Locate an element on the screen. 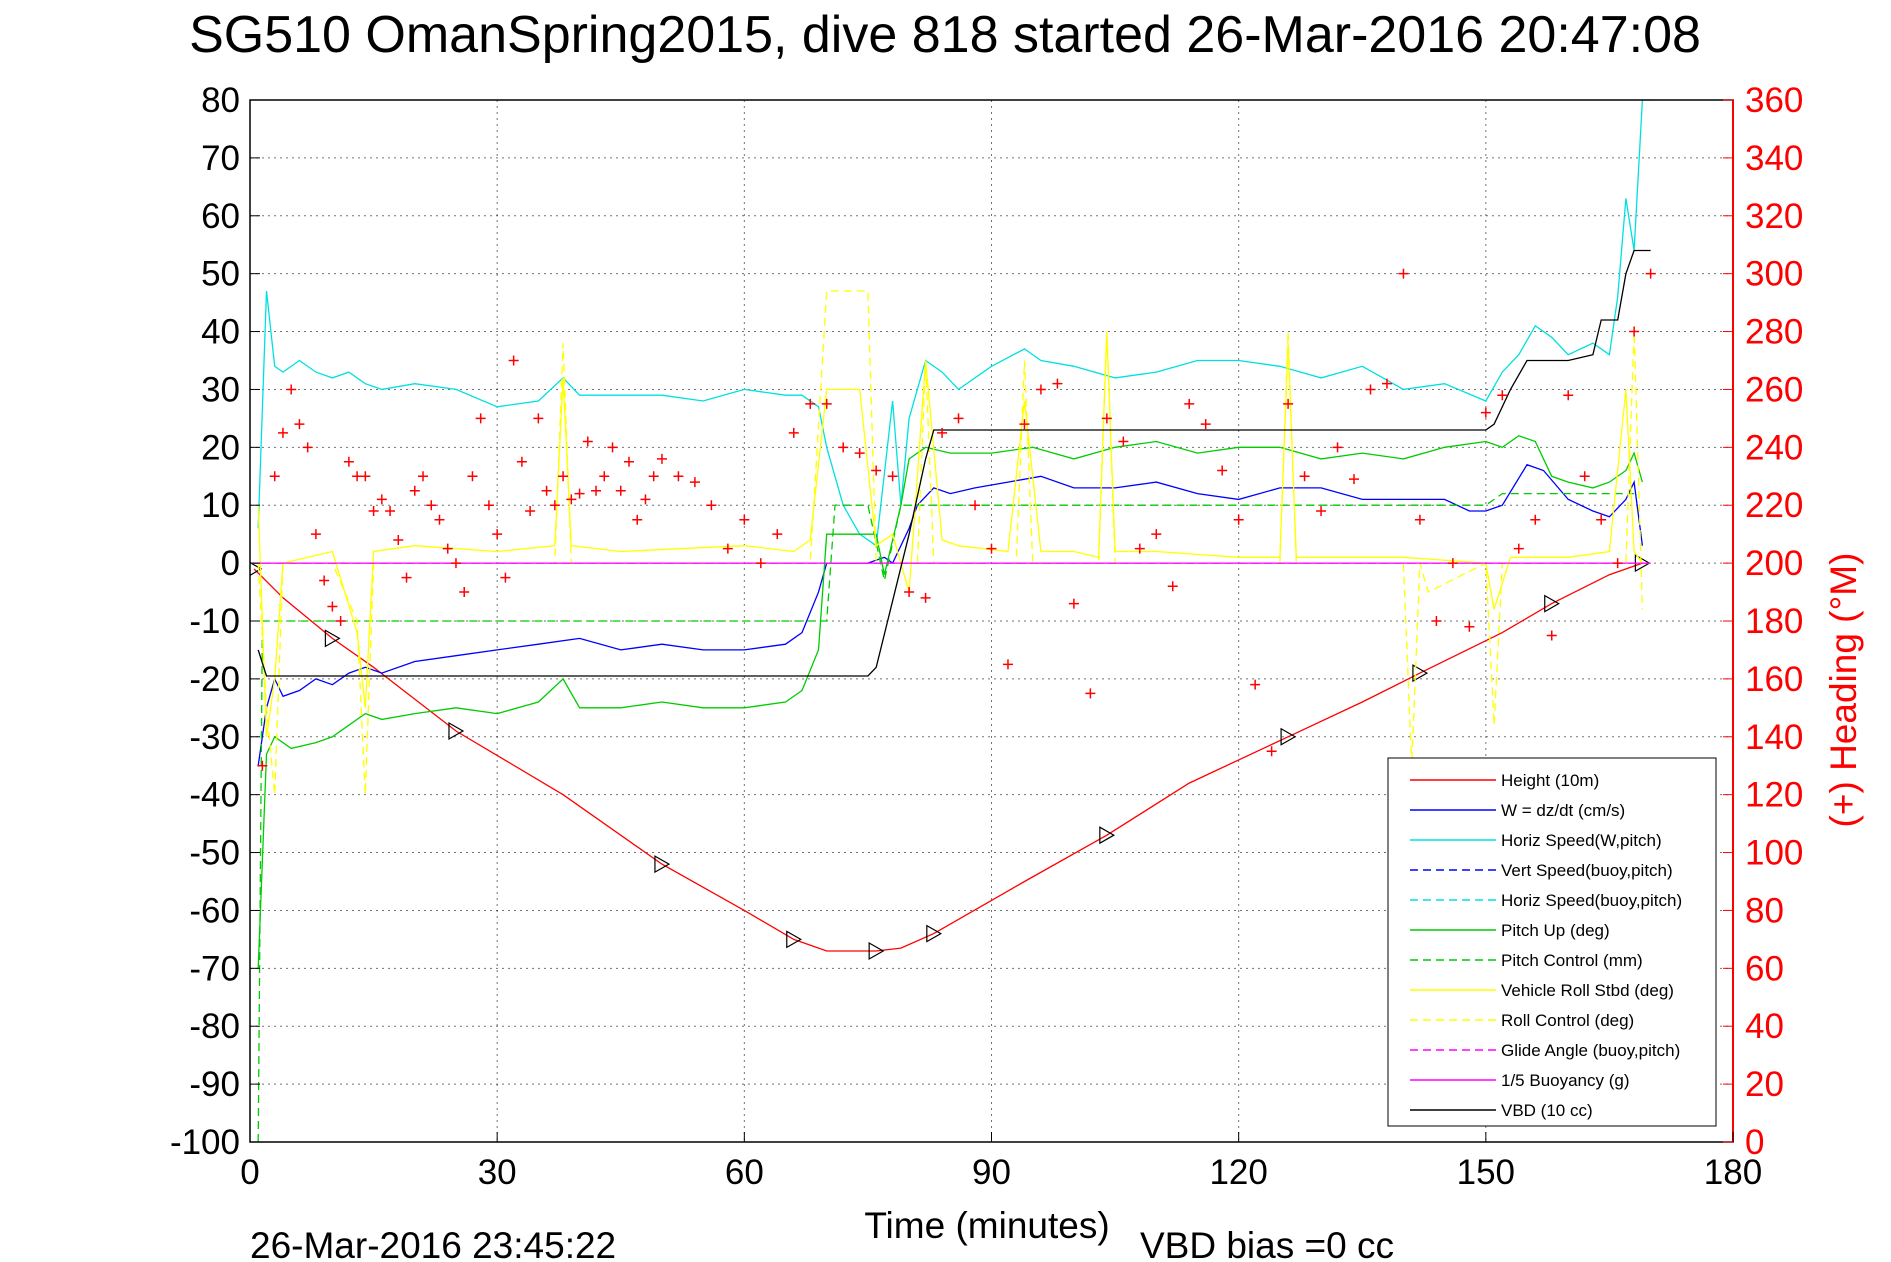 This screenshot has height=1262, width=1891. y2-tick-label: 180 is located at coordinates (1774, 621).